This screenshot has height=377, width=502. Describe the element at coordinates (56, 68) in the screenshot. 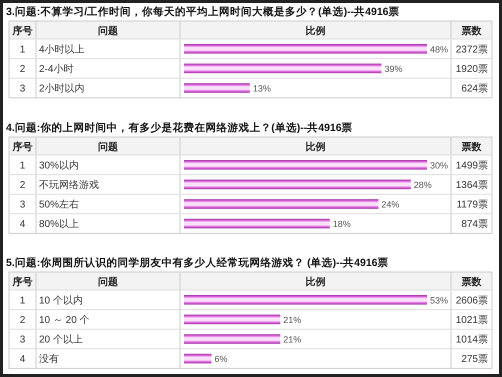

I see `y-tick-label: 2-4小时` at that location.